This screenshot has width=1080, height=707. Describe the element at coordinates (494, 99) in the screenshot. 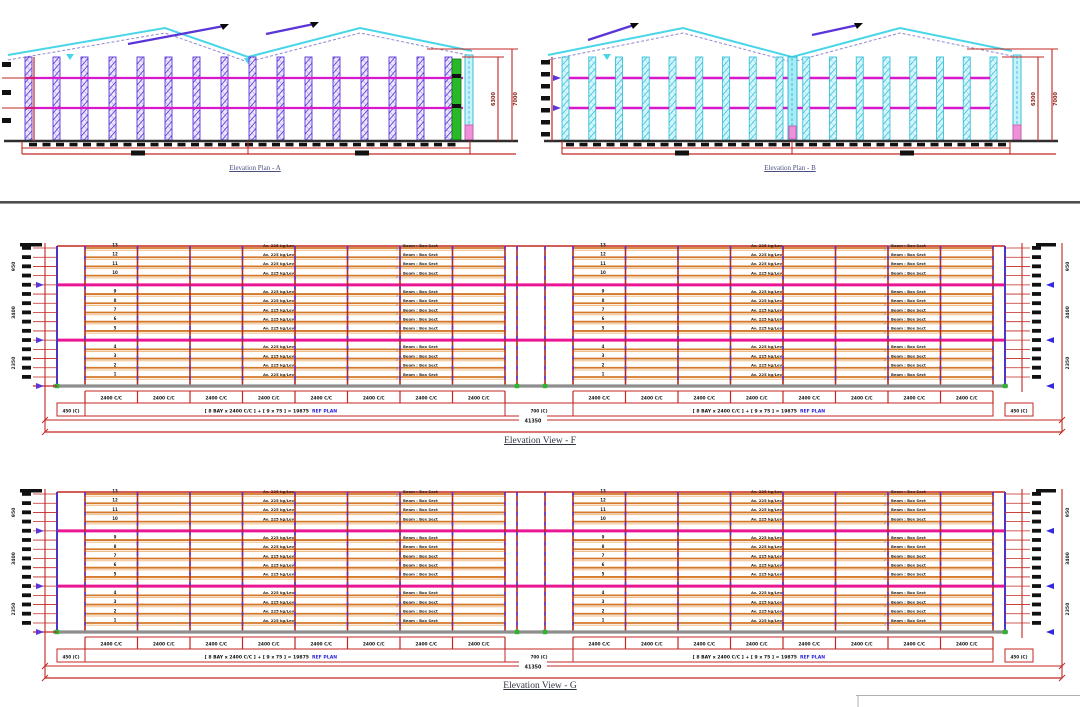

I see `dim-label-inner: 6300` at that location.